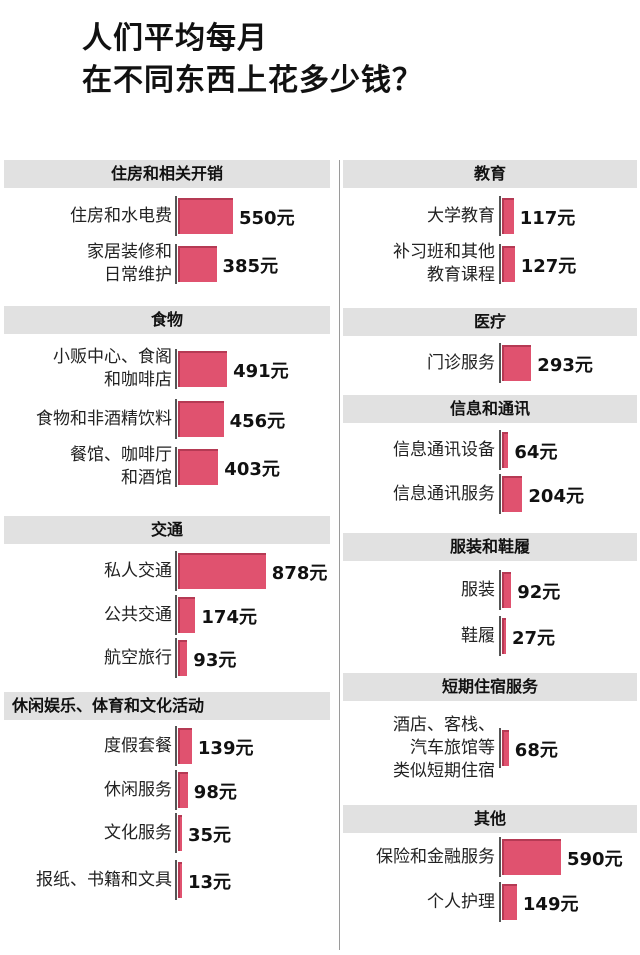 The image size is (640, 955). Describe the element at coordinates (435, 857) in the screenshot. I see `bar-label: 保险和金融服务` at that location.